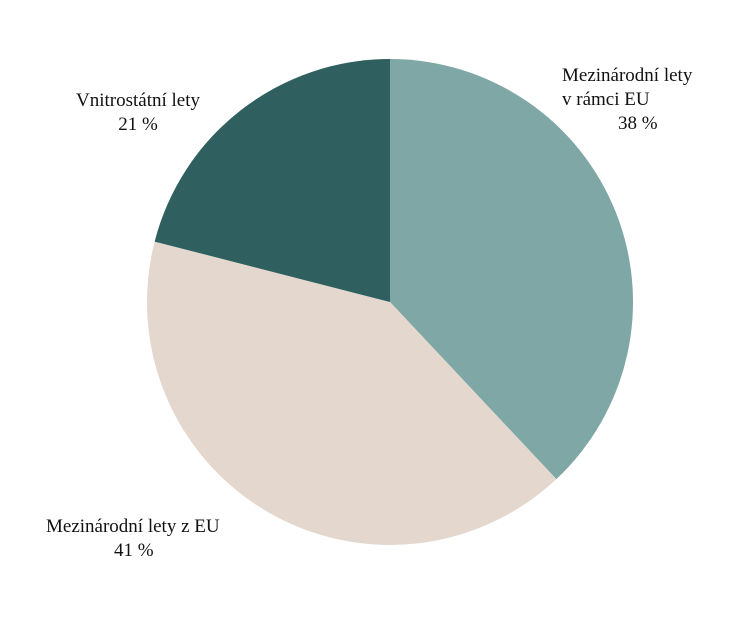 This screenshot has width=746, height=627. I want to click on slice-label-domestic: Vnitrostátní lety 21 %, so click(138, 113).